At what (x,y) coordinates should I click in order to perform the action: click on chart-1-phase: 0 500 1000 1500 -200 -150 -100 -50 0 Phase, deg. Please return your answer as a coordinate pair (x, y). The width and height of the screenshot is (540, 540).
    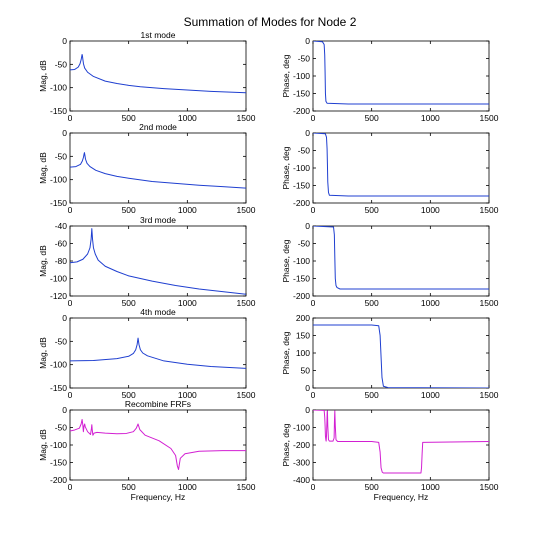
    Looking at the image, I should click on (390, 79).